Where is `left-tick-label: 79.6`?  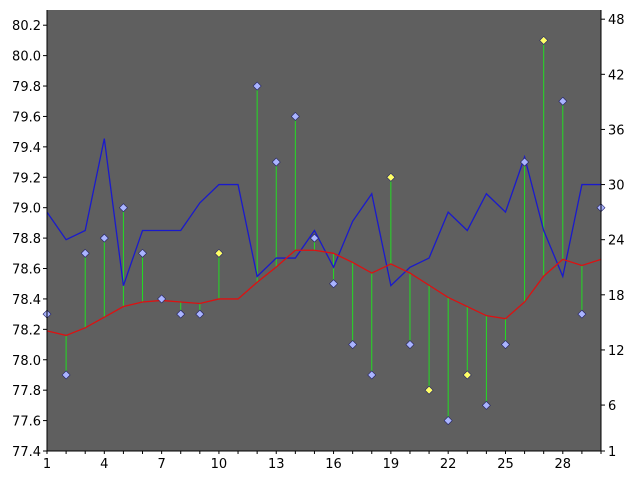
left-tick-label: 79.6 is located at coordinates (26, 117).